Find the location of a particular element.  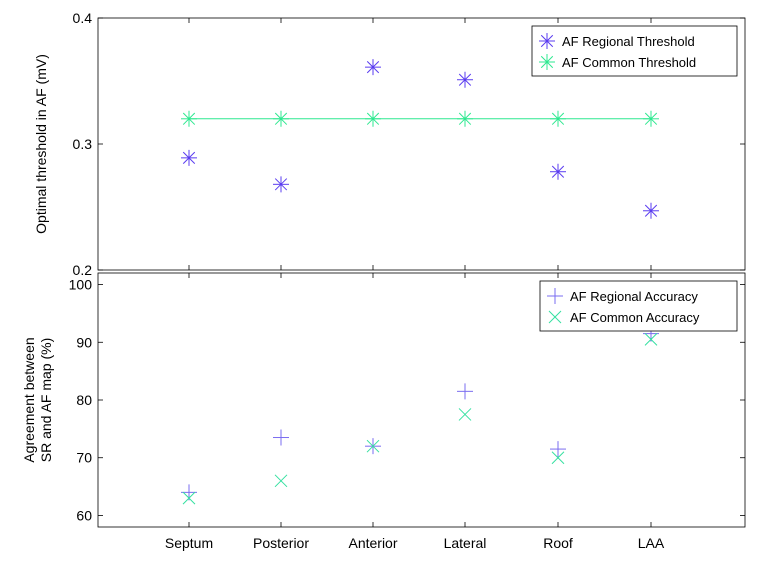

x-category-label: Septum is located at coordinates (189, 543).